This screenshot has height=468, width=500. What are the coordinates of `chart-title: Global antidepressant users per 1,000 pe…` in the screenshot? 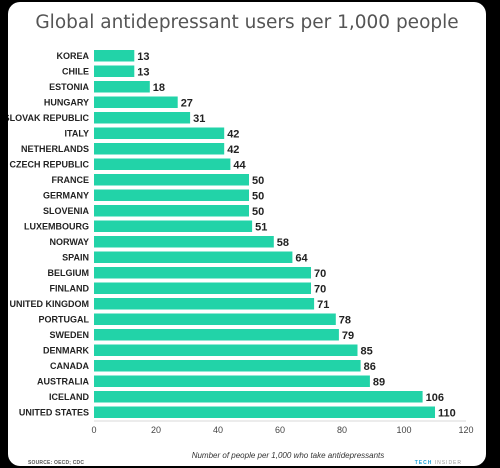 It's located at (247, 22).